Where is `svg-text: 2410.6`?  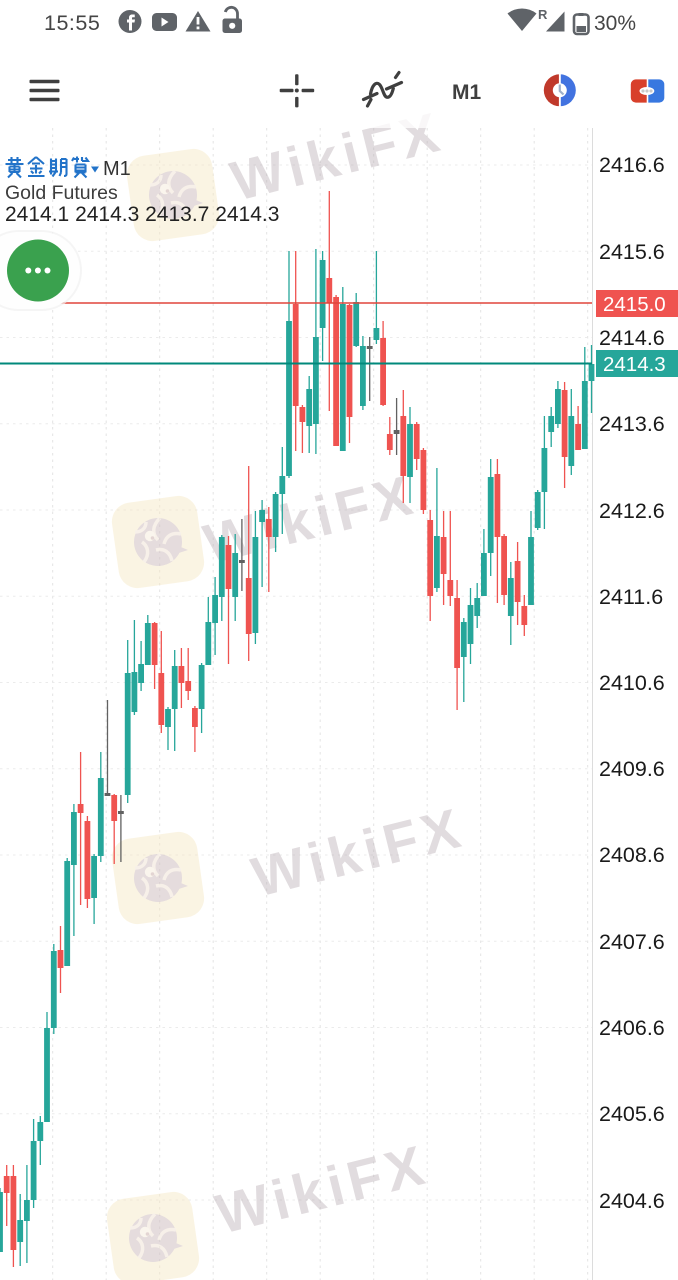 svg-text: 2410.6 is located at coordinates (632, 683).